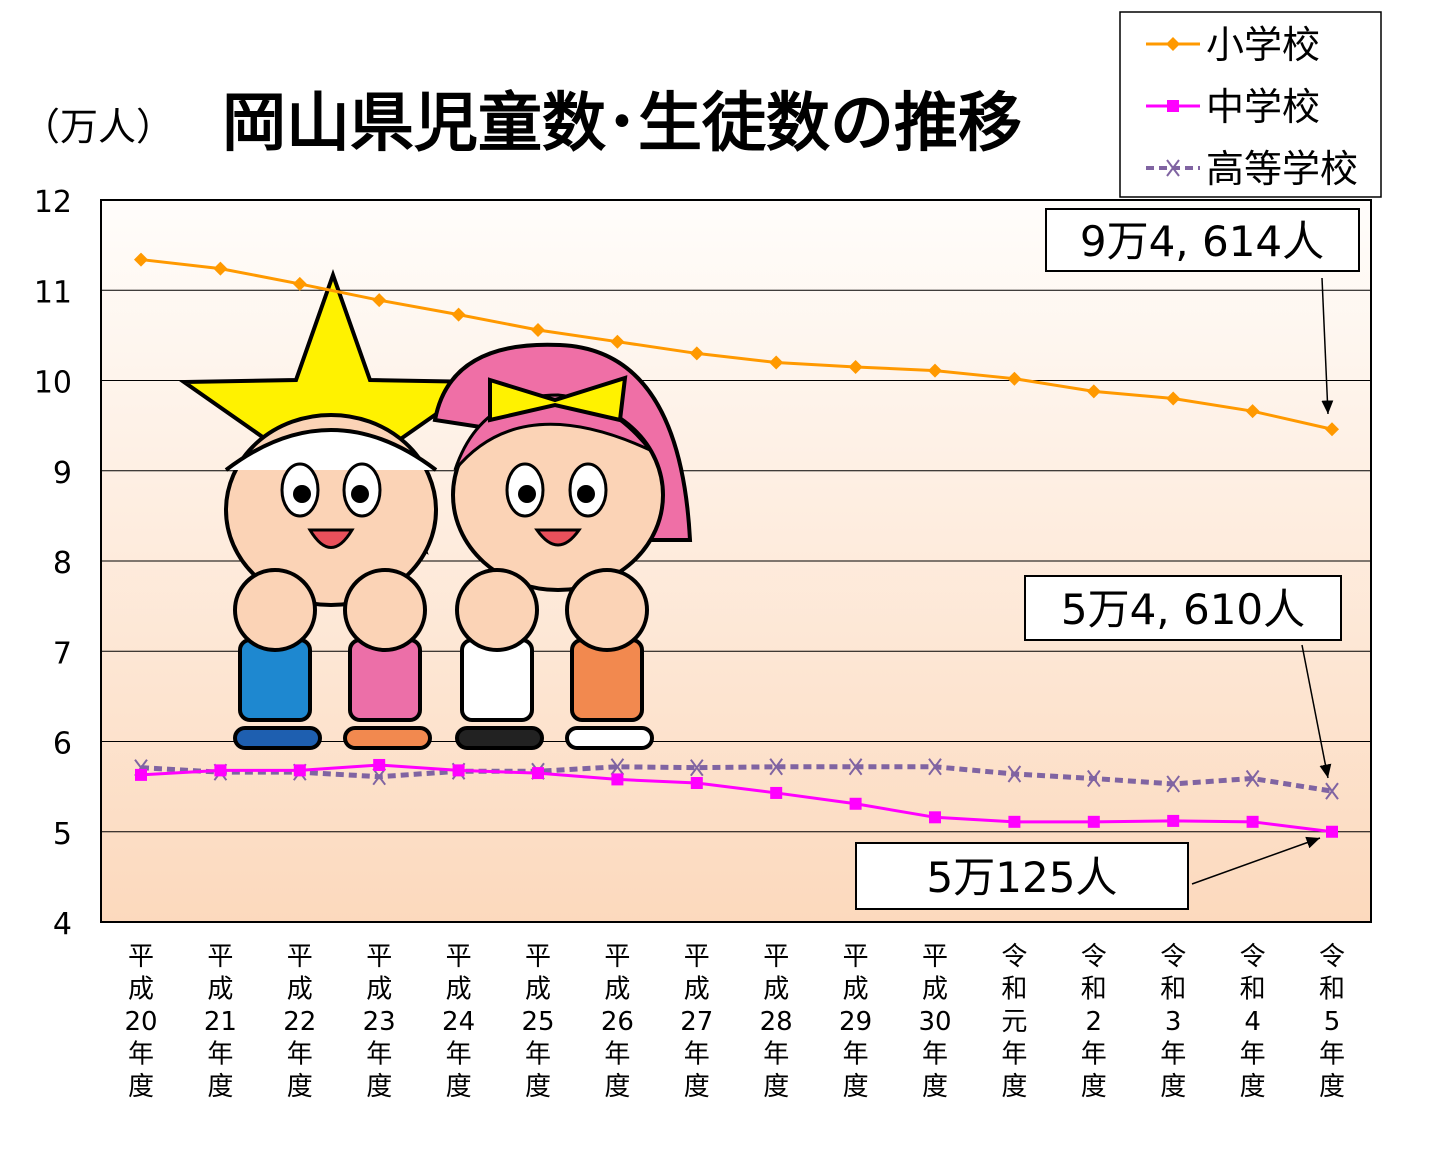 The height and width of the screenshot is (1174, 1438). I want to click on x-tick-label-part: 27, so click(696, 1022).